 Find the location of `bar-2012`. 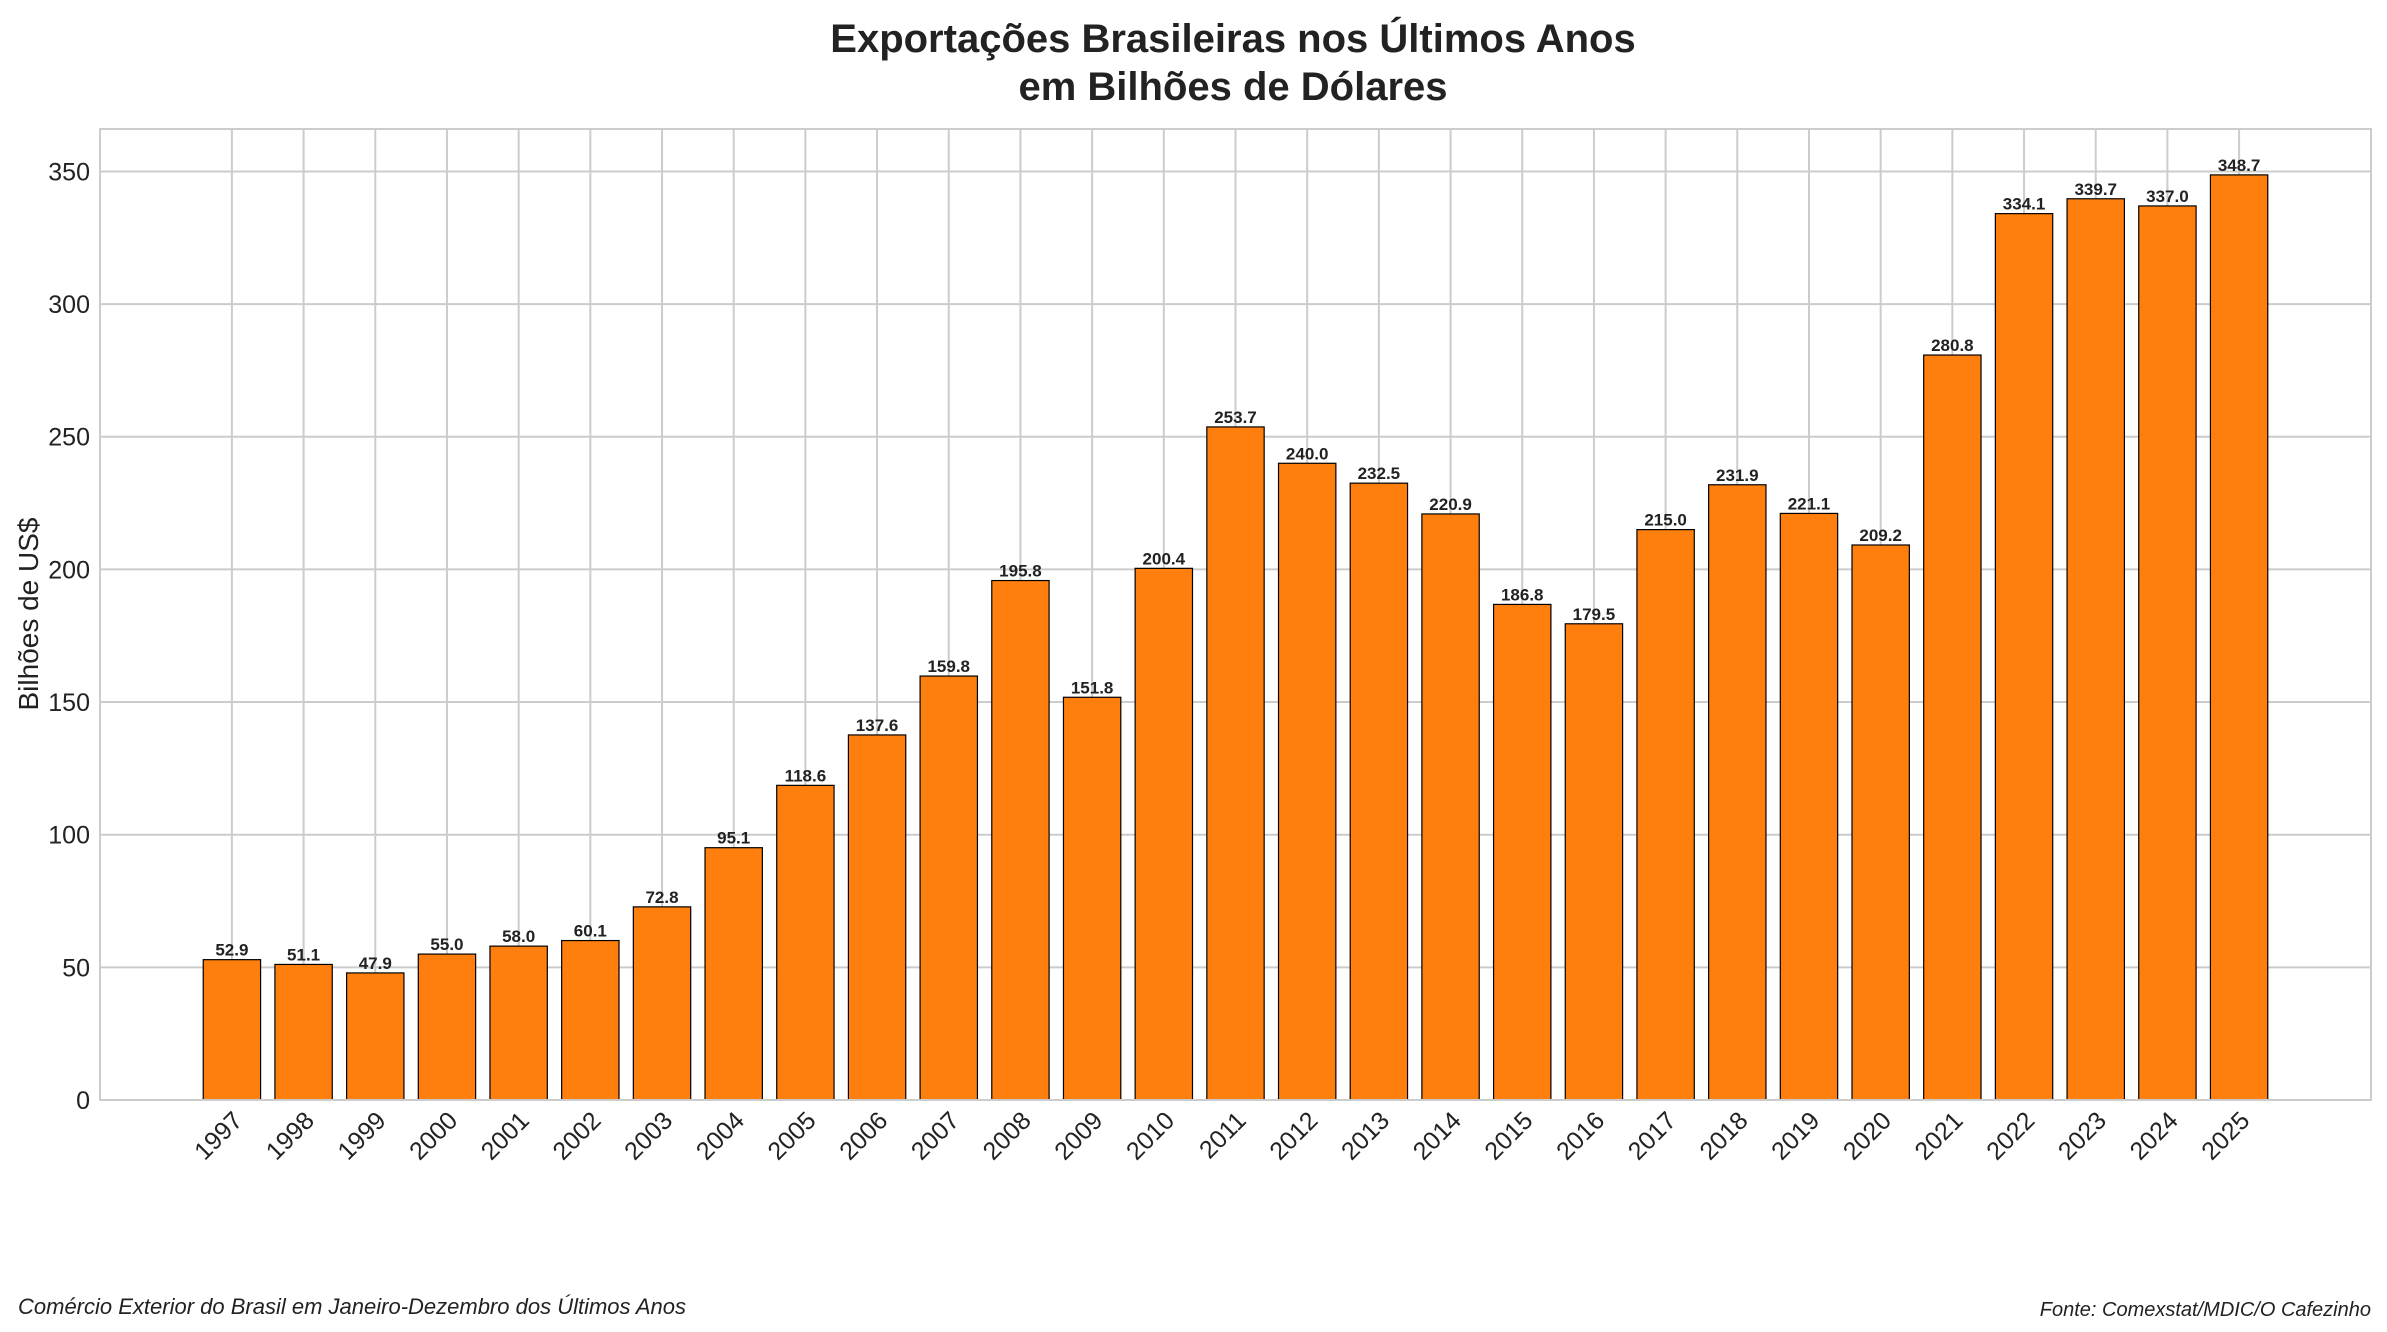

bar-2012 is located at coordinates (1307, 781).